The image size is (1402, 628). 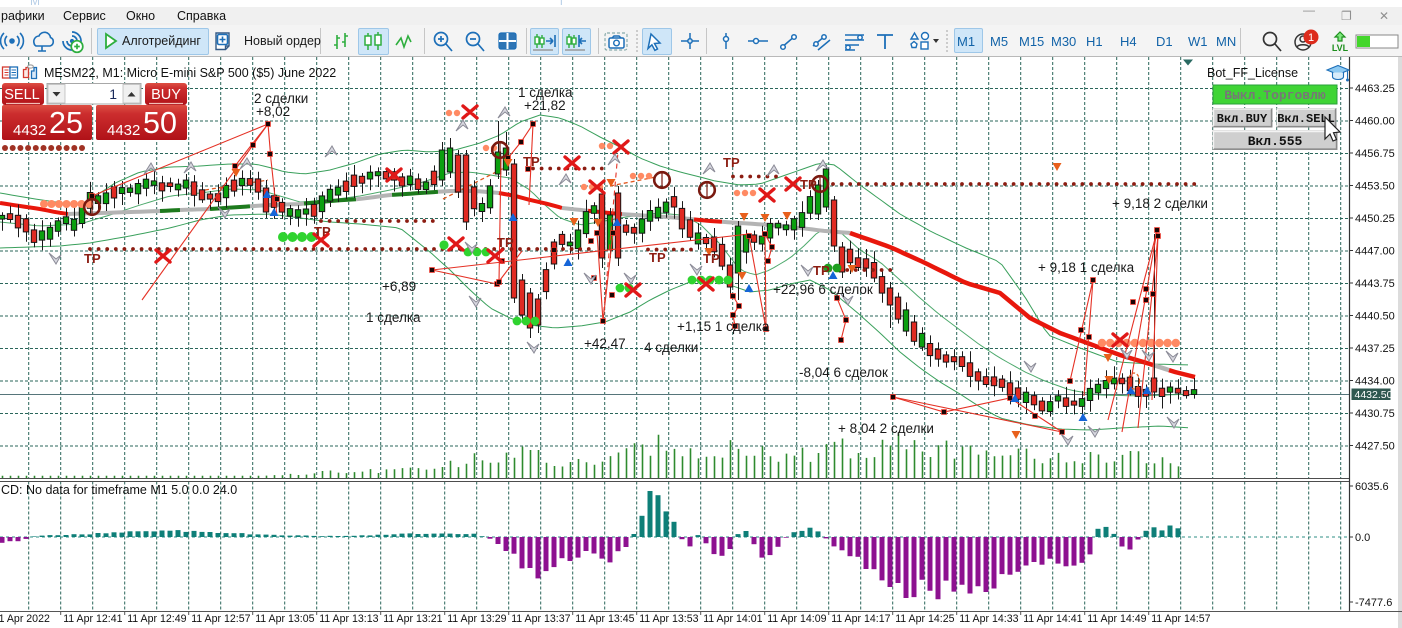 What do you see at coordinates (1375, 447) in the screenshot?
I see `svg-text: 4427.50` at bounding box center [1375, 447].